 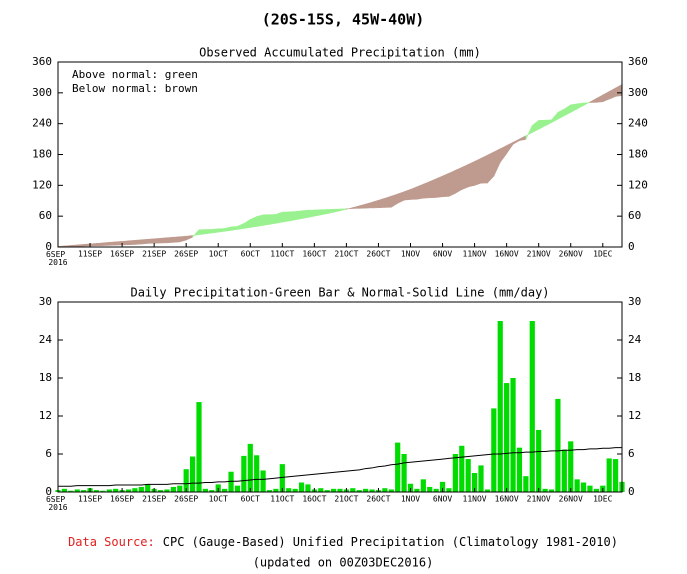 I want to click on y2-tick-label: 120, so click(x=638, y=184).